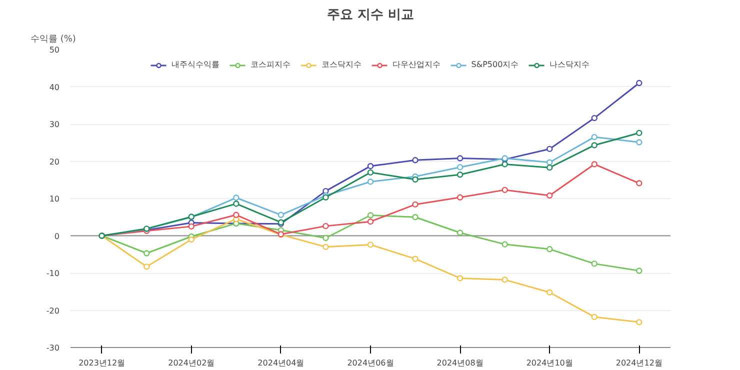 This screenshot has width=740, height=370. Describe the element at coordinates (53, 311) in the screenshot. I see `y-tick-label: -20` at that location.